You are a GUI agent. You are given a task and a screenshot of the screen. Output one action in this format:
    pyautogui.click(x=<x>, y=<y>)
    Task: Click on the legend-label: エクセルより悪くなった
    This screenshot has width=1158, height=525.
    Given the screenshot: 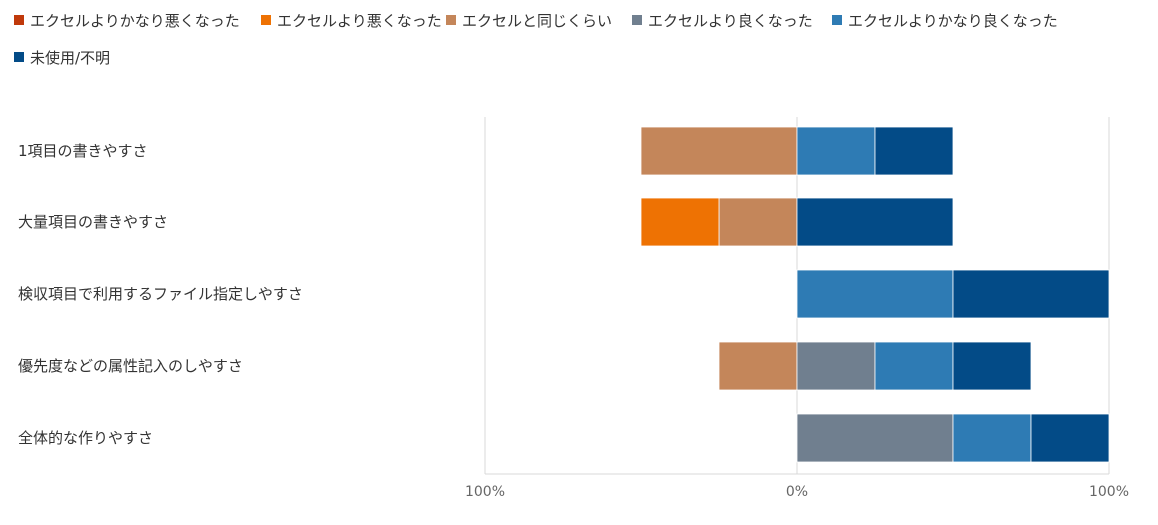 What is the action you would take?
    pyautogui.click(x=359, y=20)
    